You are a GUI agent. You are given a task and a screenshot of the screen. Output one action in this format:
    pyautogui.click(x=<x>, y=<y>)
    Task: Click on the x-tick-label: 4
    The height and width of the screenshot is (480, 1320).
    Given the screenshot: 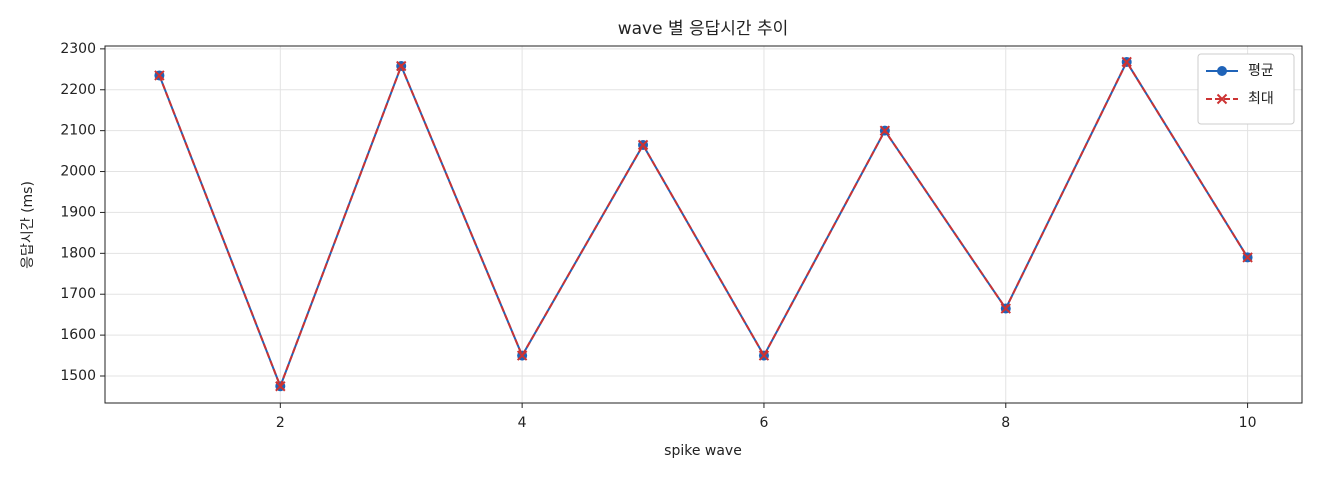 What is the action you would take?
    pyautogui.click(x=522, y=423)
    